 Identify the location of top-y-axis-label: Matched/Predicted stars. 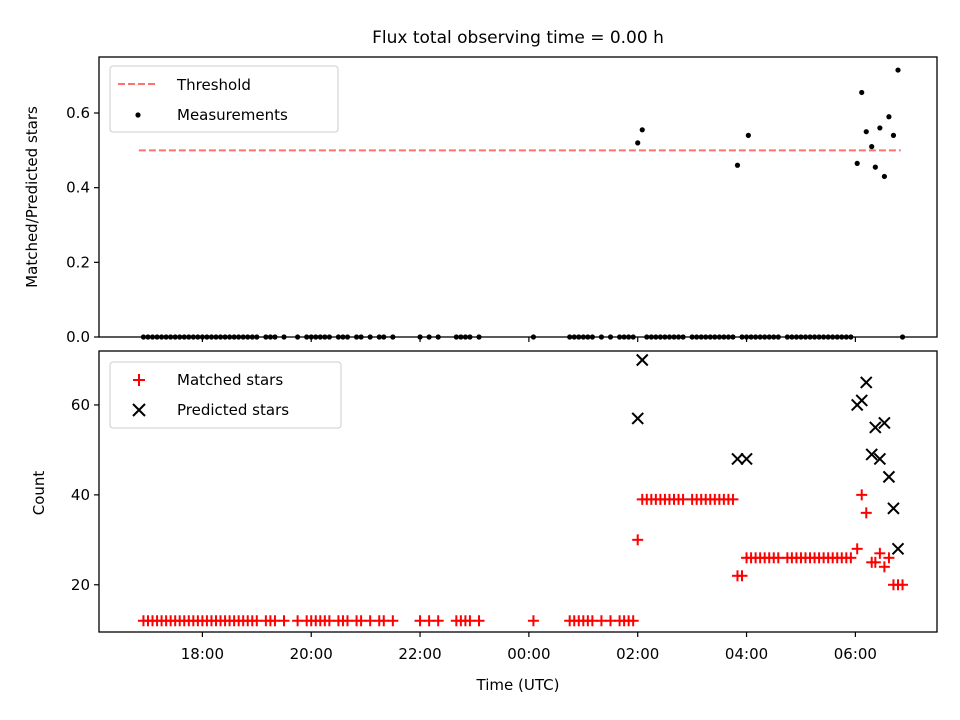
(32, 197).